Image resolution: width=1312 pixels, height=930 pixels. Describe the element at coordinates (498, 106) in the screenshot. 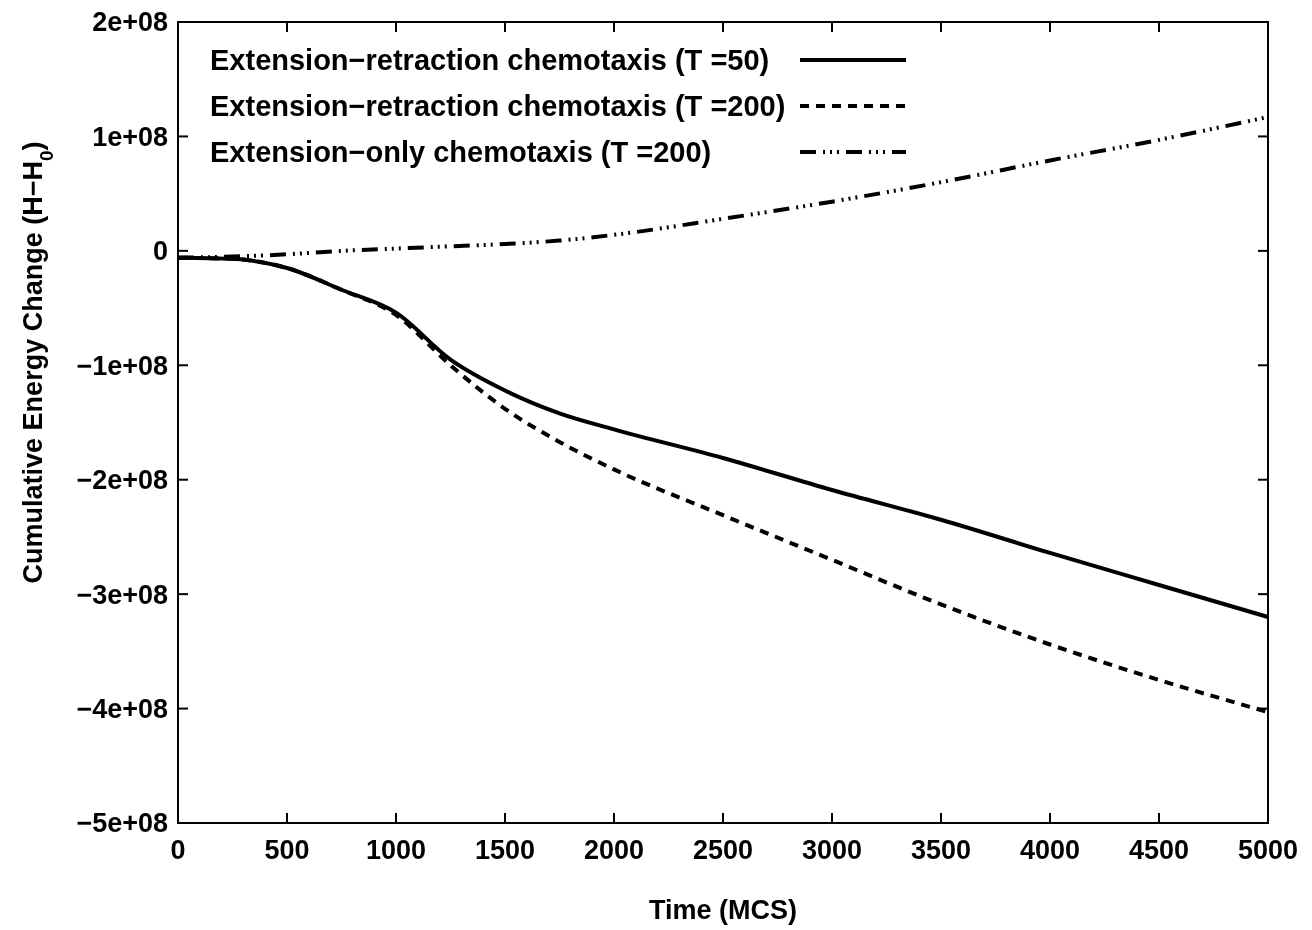

I see `legend-label: Extension−retraction chemotaxis (T =200)` at that location.